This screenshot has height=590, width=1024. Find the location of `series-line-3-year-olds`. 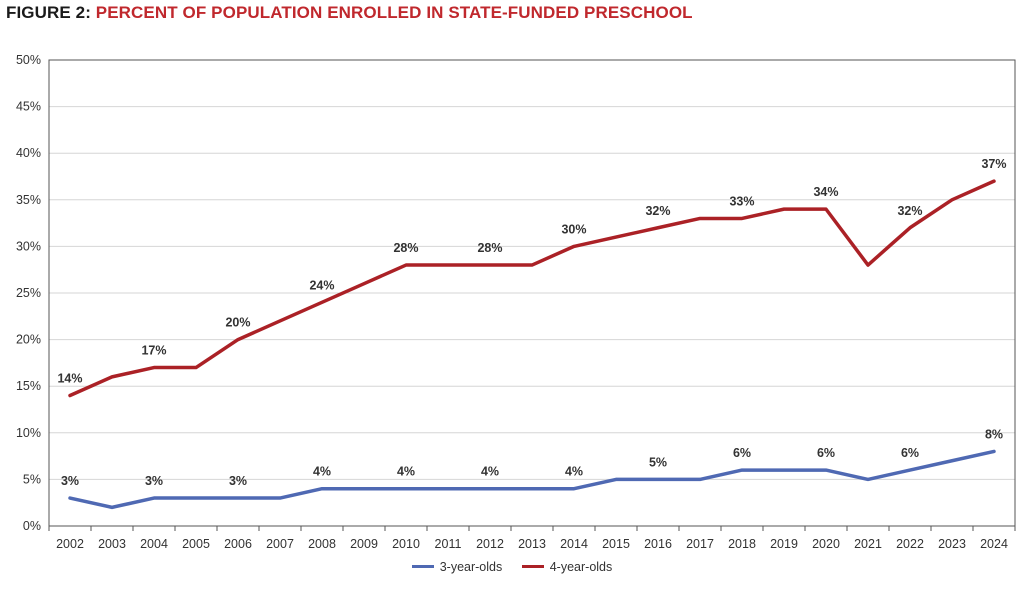

series-line-3-year-olds is located at coordinates (532, 479).